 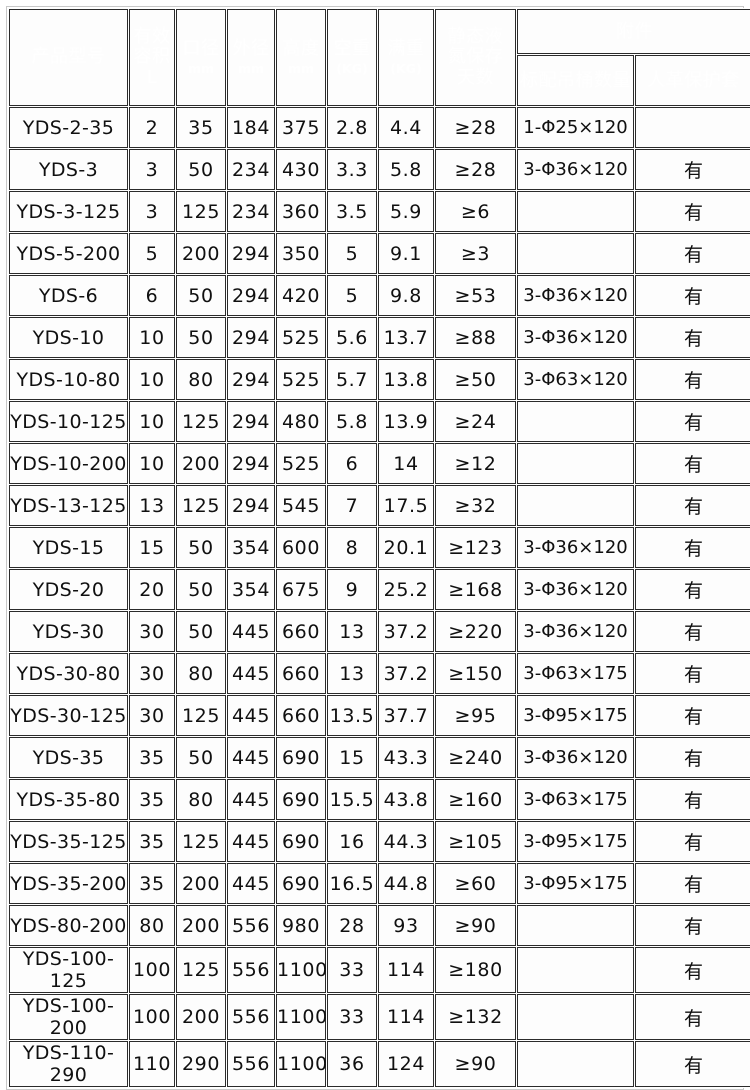 I want to click on col-header-full-weight-unit: (KG), so click(x=406, y=68).